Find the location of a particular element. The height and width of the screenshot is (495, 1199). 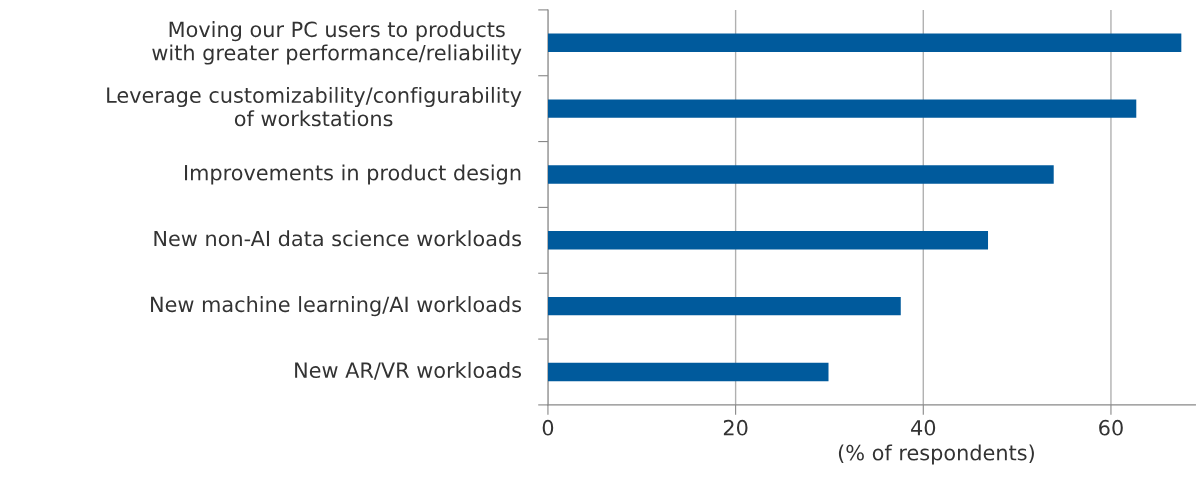

y-tick-label: Moving our PC users to products with greater performance/reliability is located at coordinates (337, 43).